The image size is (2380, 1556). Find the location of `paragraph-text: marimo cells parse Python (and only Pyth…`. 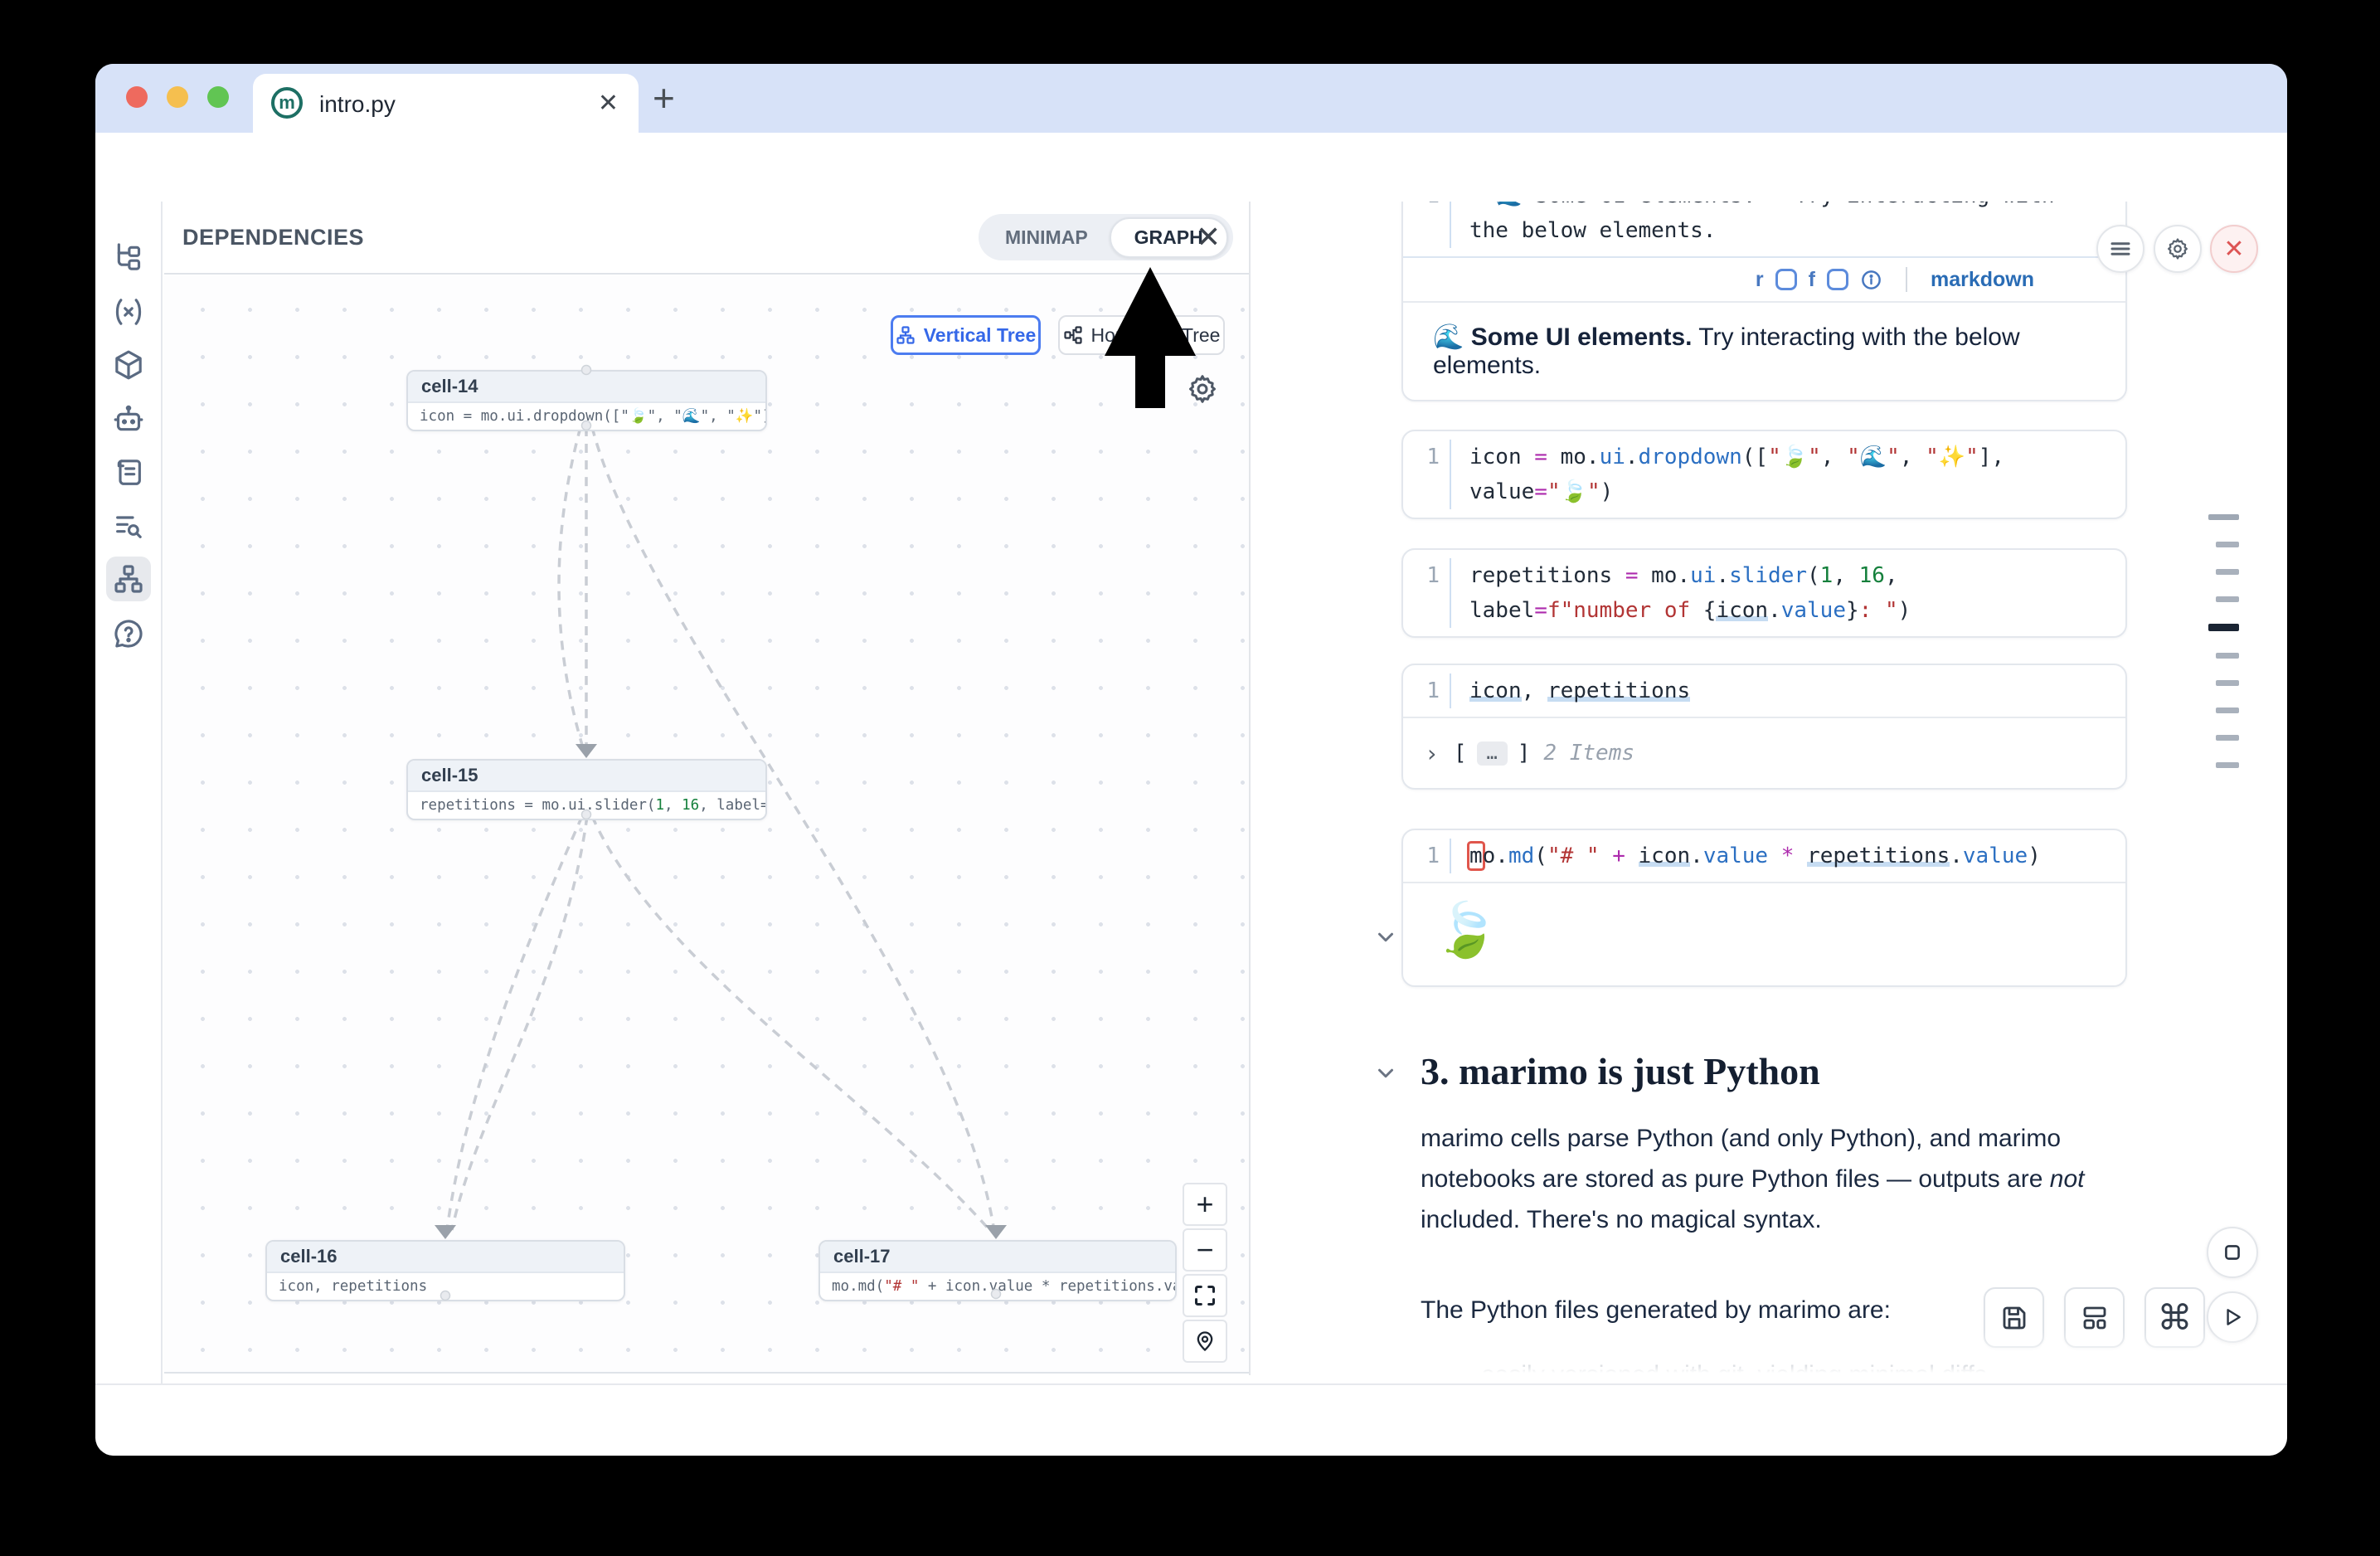

paragraph-text: marimo cells parse Python (and only Pyth… is located at coordinates (1741, 1159).